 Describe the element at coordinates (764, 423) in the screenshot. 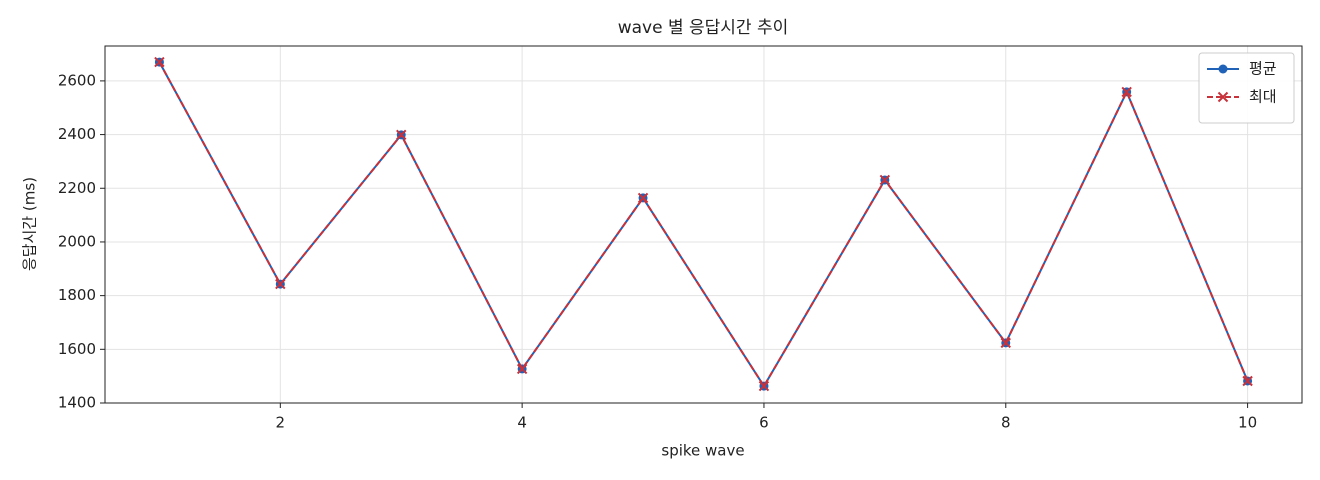

I see `x-tick-label: 6` at that location.